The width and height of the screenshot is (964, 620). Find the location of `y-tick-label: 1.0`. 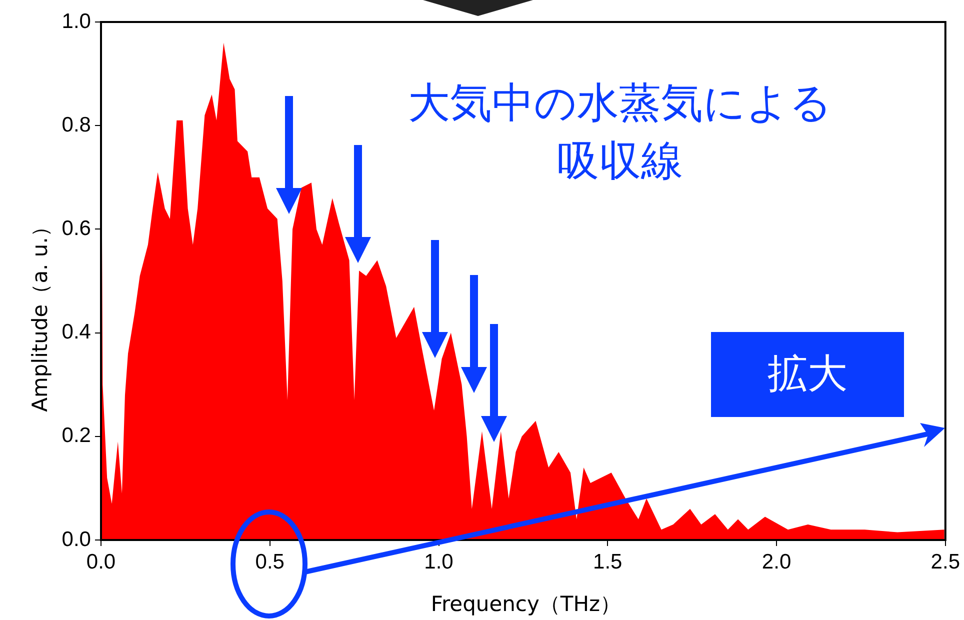

y-tick-label: 1.0 is located at coordinates (76, 21).